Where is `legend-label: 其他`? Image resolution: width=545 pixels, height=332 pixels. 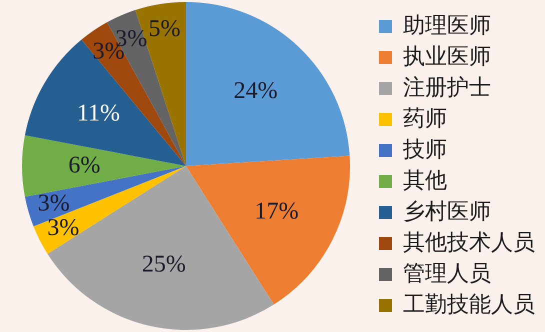
legend-label: 其他 is located at coordinates (425, 179).